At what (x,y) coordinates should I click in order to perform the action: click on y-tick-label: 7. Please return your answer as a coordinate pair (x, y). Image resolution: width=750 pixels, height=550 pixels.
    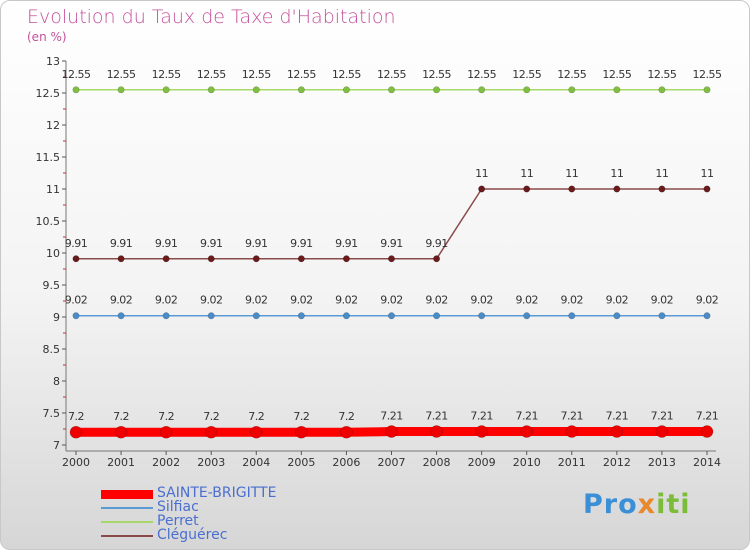
    Looking at the image, I should click on (56, 445).